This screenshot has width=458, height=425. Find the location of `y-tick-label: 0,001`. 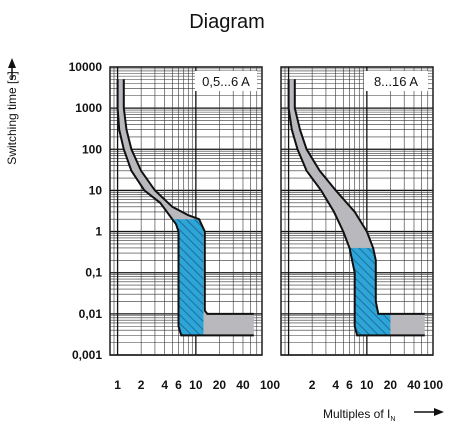

y-tick-label: 0,001 is located at coordinates (87, 355).